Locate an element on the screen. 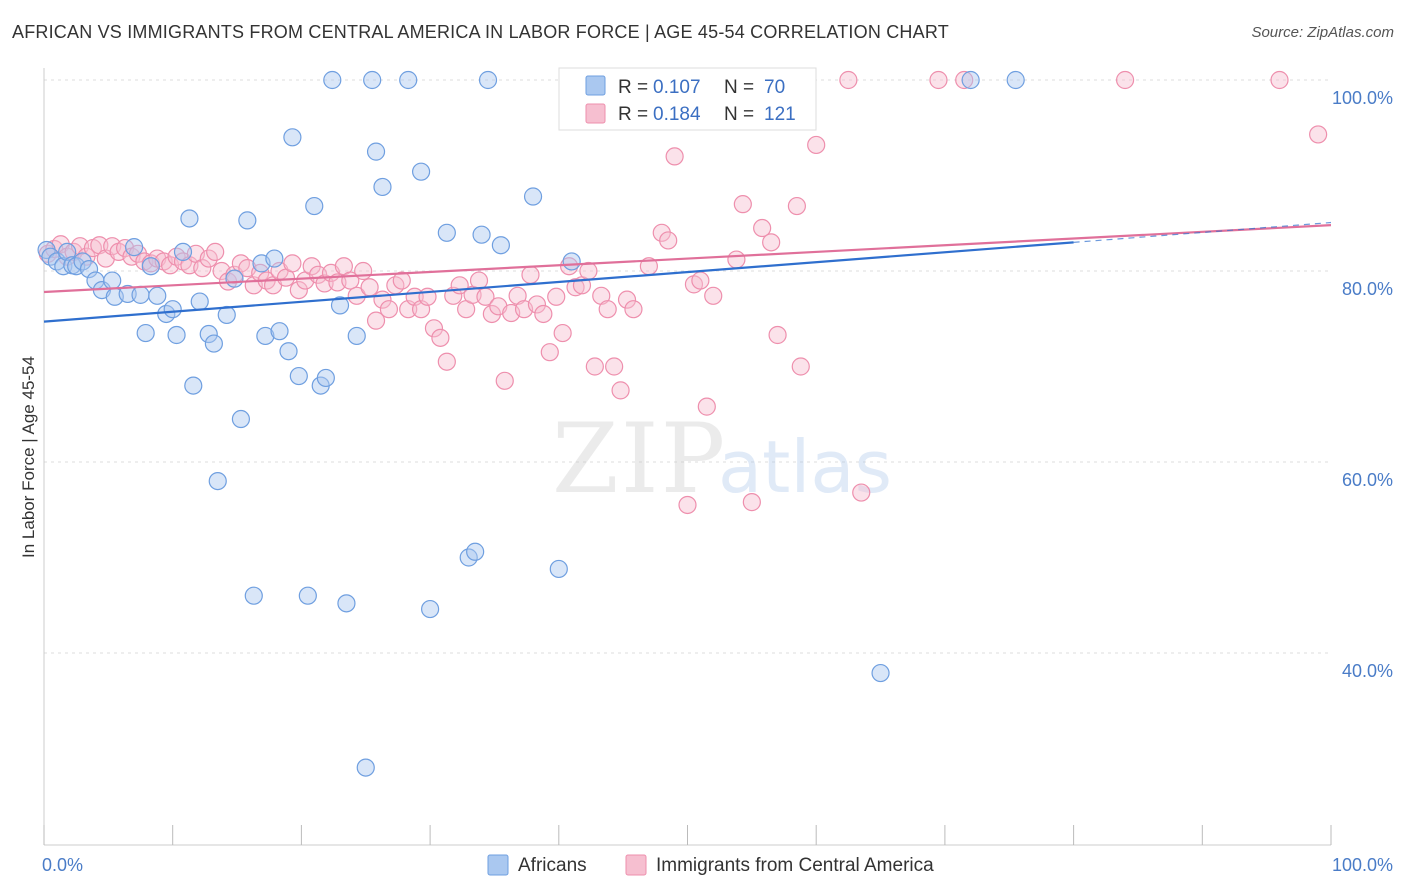 The image size is (1406, 892). y-tick-label-60: 60.0% is located at coordinates (1367, 480).